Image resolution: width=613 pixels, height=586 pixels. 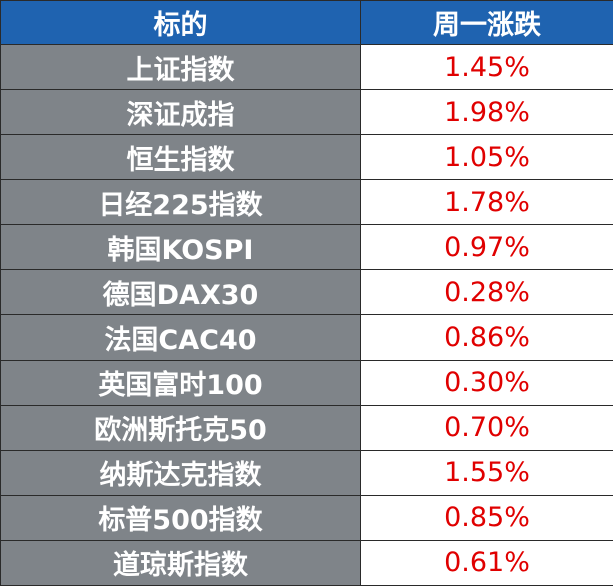 I want to click on index-name: 法国CAC40, so click(x=180, y=337).